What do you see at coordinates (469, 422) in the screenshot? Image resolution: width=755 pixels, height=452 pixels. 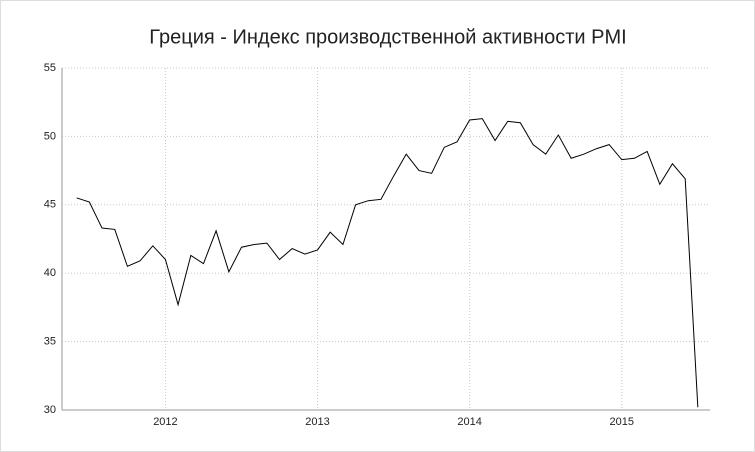 I see `x-tick-label: 2014` at bounding box center [469, 422].